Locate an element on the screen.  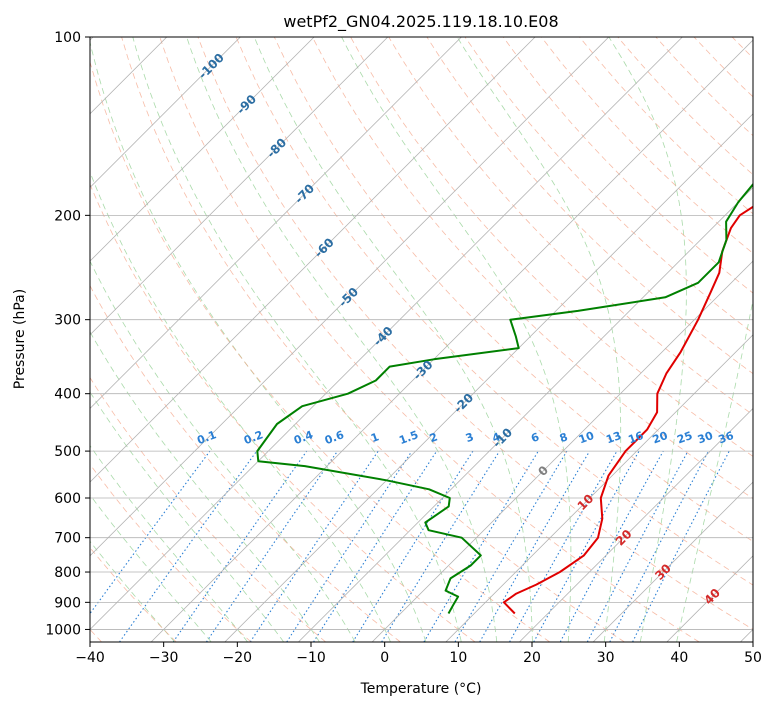
mixing-ratio-label: 6 is located at coordinates (535, 437).